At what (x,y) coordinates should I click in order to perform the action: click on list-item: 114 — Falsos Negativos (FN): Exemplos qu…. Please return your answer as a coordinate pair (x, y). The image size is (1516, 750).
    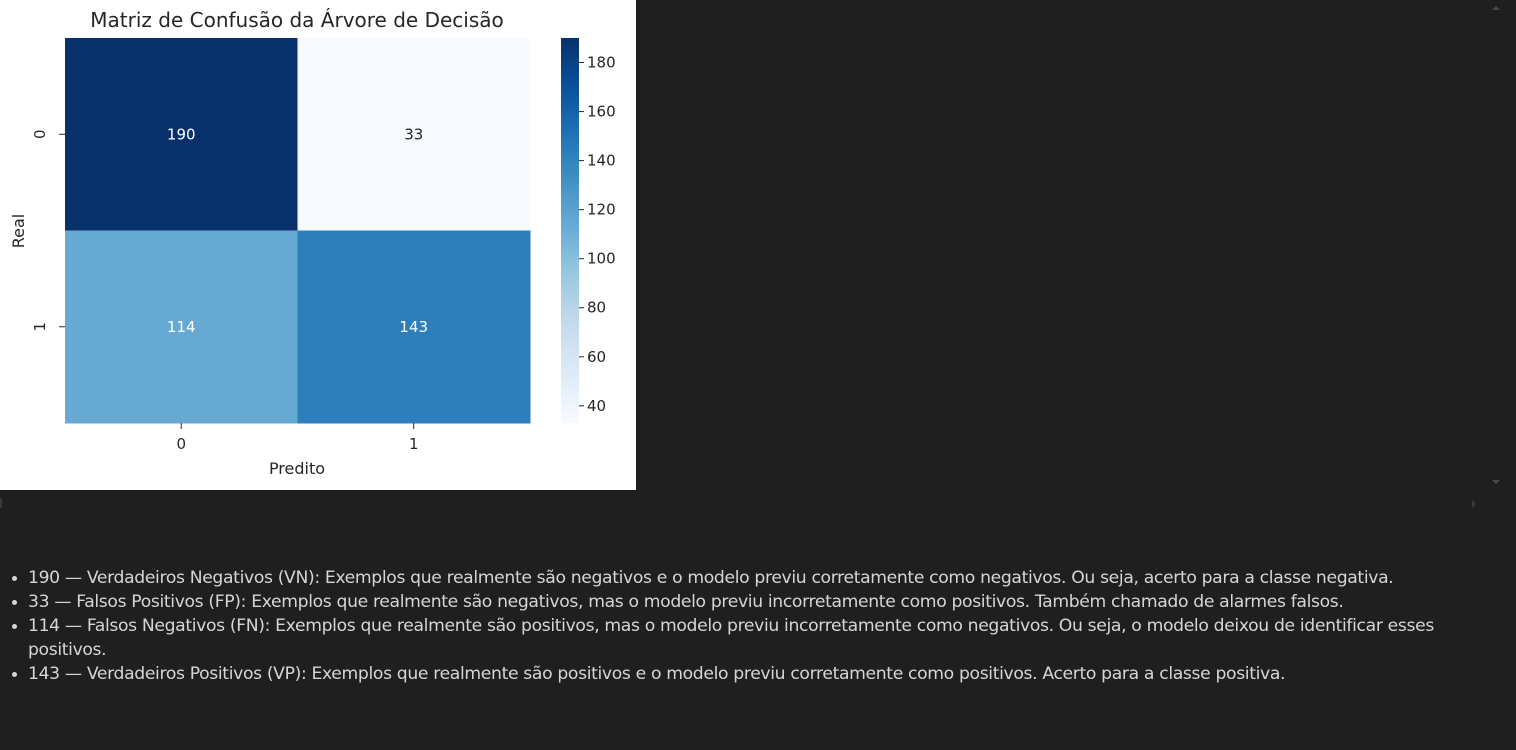
    Looking at the image, I should click on (772, 638).